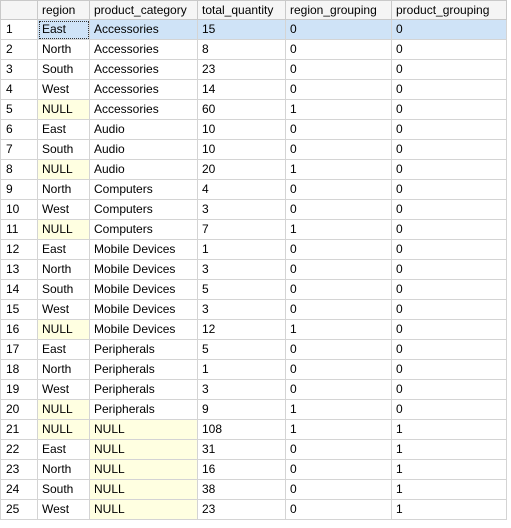  Describe the element at coordinates (253, 149) in the screenshot. I see `table-row: 7 South Audio 10 0 0` at that location.